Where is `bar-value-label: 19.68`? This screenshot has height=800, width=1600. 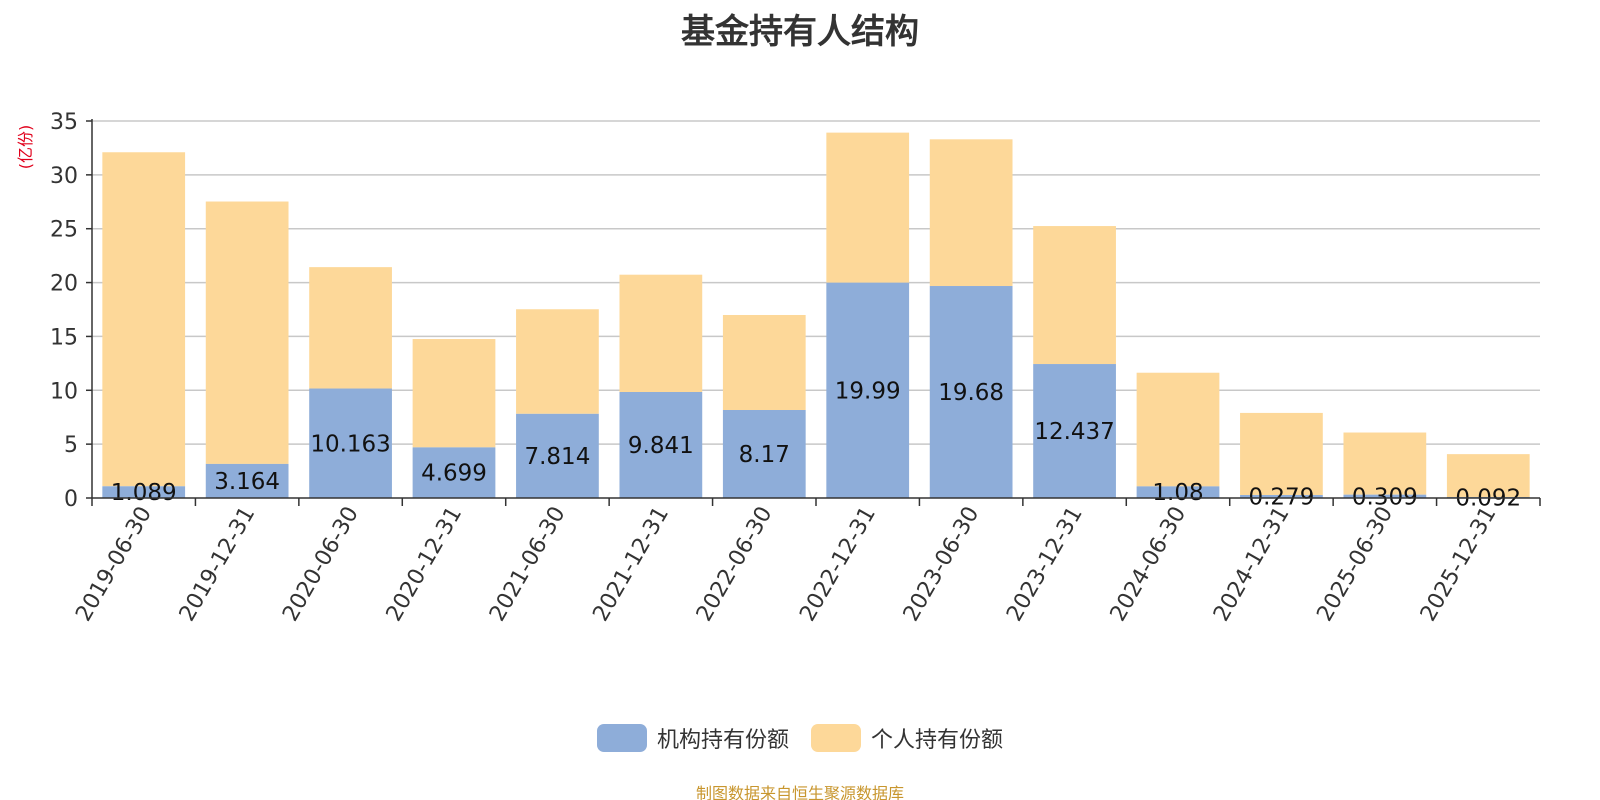 bar-value-label: 19.68 is located at coordinates (971, 393).